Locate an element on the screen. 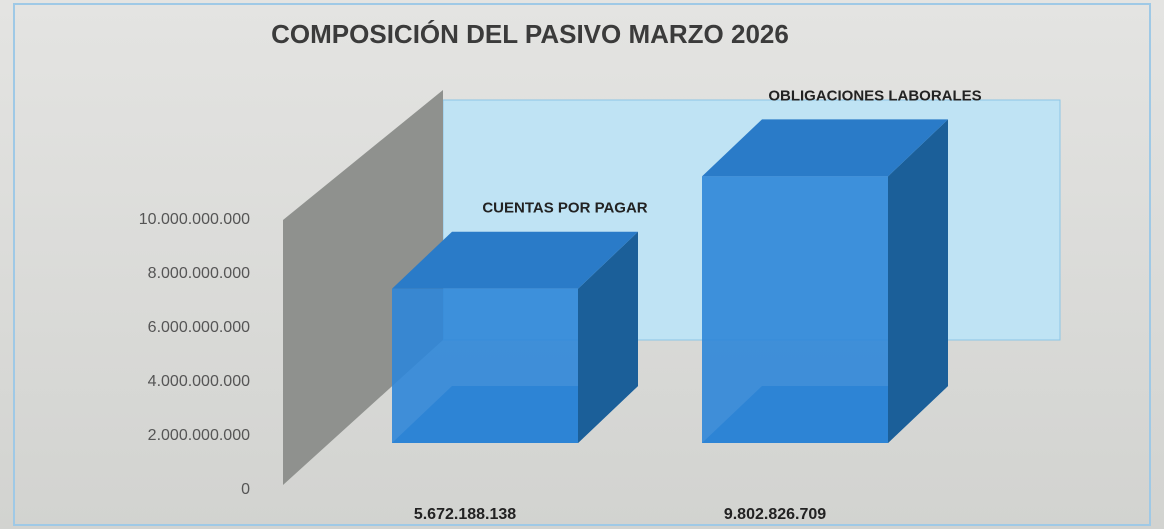  category-label: CUENTAS POR PAGAR is located at coordinates (564, 208).